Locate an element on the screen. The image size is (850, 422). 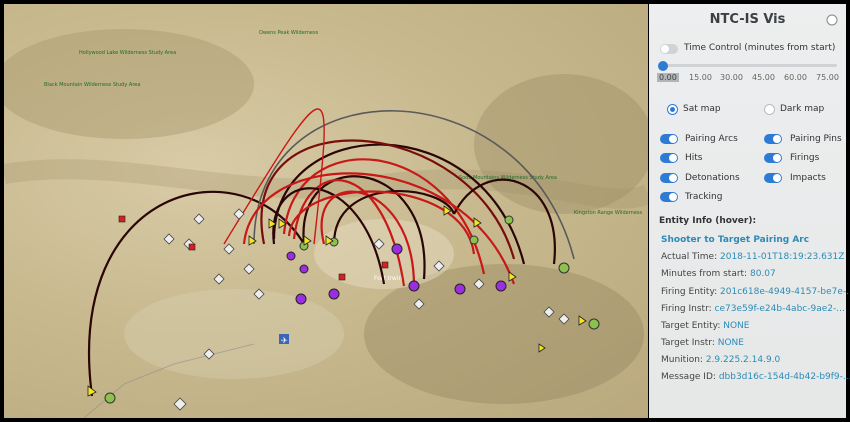
map-label: Soda Mountains Wilderness Study Area is located at coordinates (508, 178).